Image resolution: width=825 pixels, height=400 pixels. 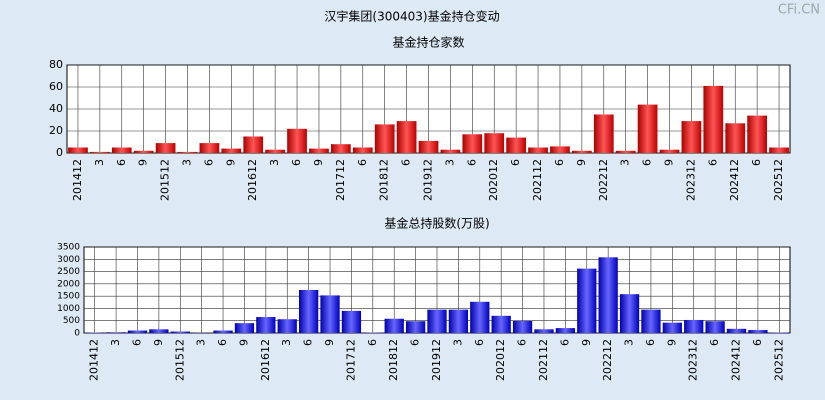 What do you see at coordinates (56, 130) in the screenshot?
I see `y-tick-label: 20` at bounding box center [56, 130].